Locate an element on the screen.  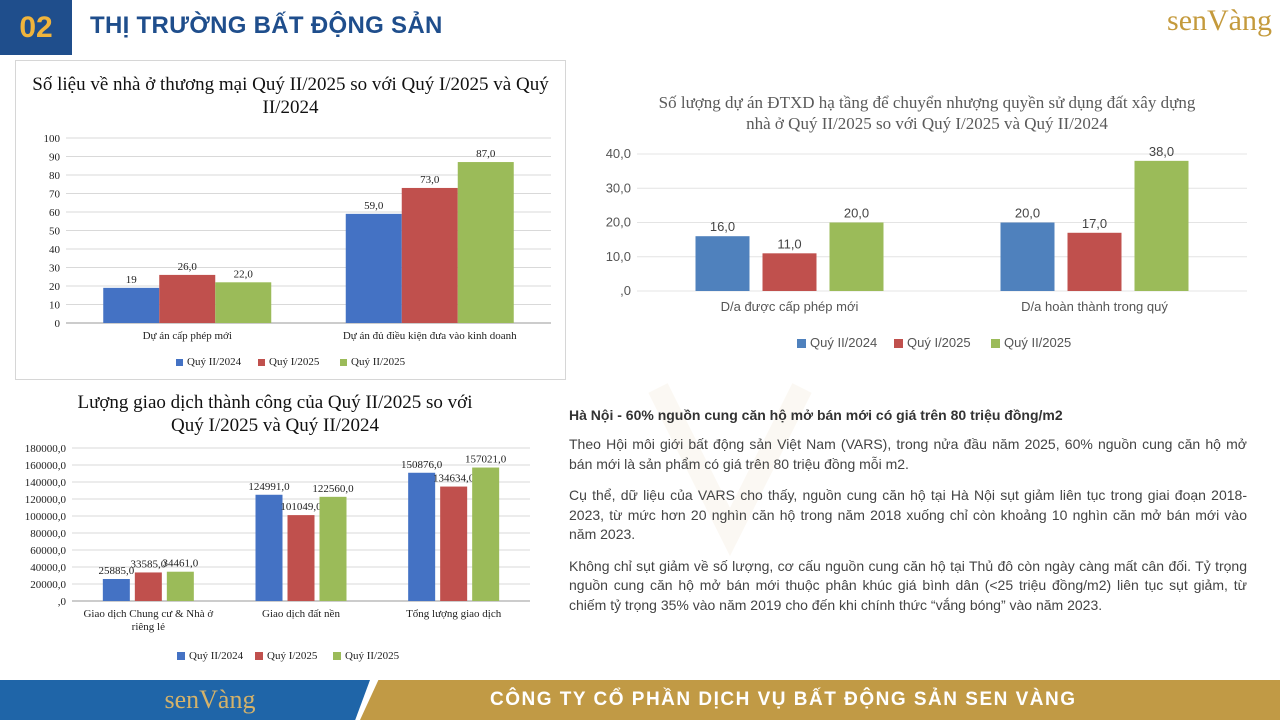
footer-logo-text: senVàng is located at coordinates (210, 699).